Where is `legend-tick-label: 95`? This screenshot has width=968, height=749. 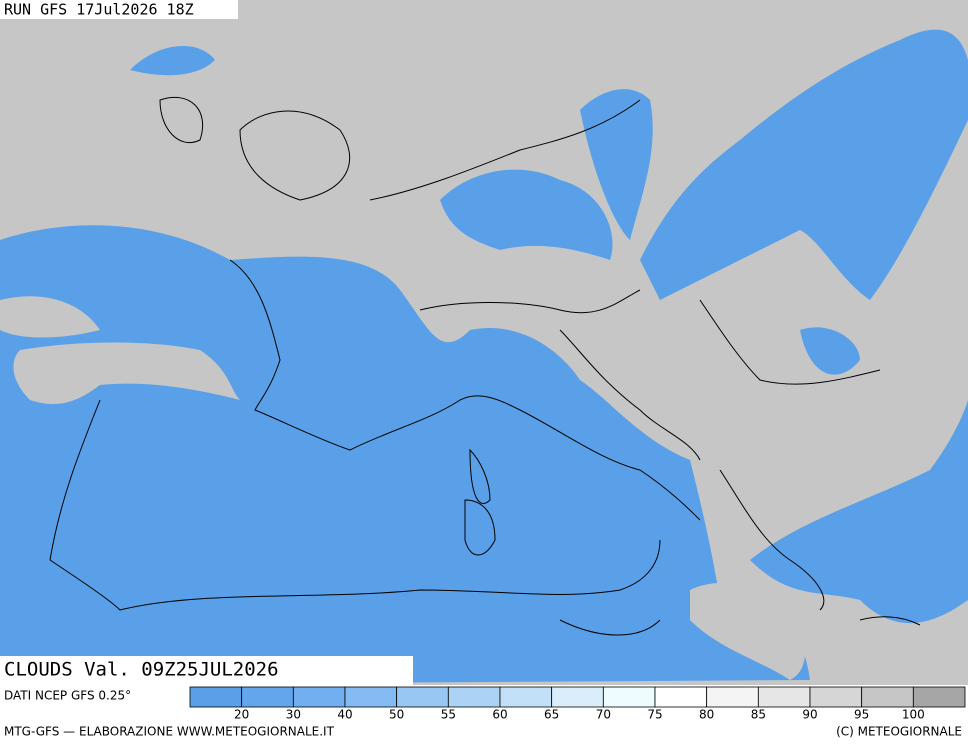
legend-tick-label: 95 is located at coordinates (861, 715).